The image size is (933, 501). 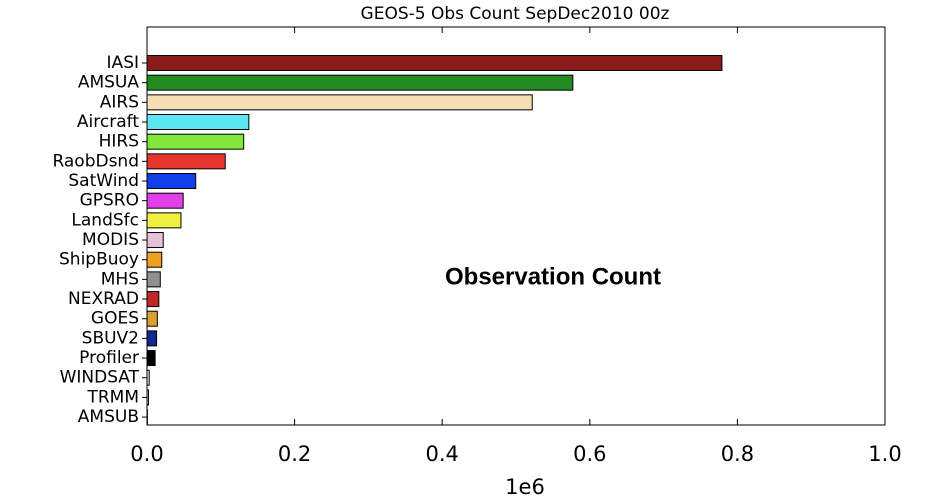 What do you see at coordinates (294, 454) in the screenshot?
I see `x-tick-label: 0.2` at bounding box center [294, 454].